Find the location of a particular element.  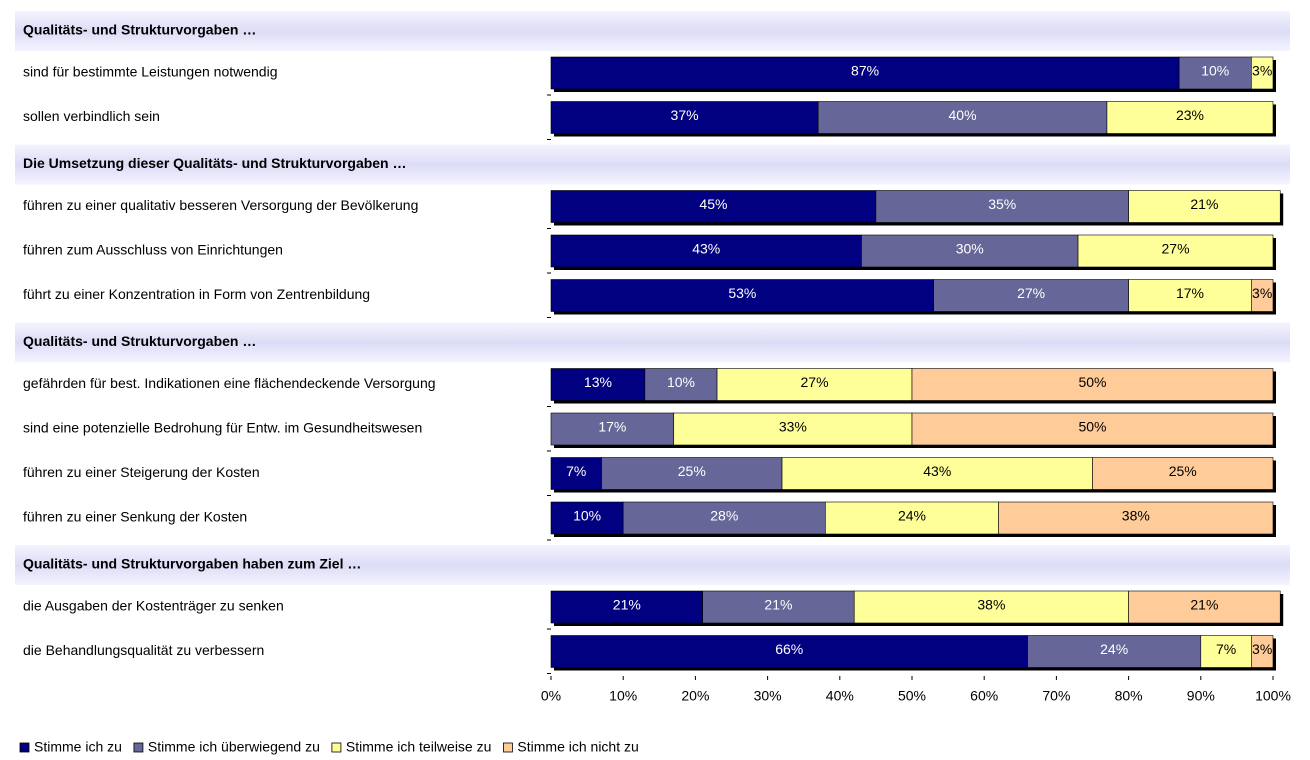

x-tick-label: 60% is located at coordinates (984, 696).